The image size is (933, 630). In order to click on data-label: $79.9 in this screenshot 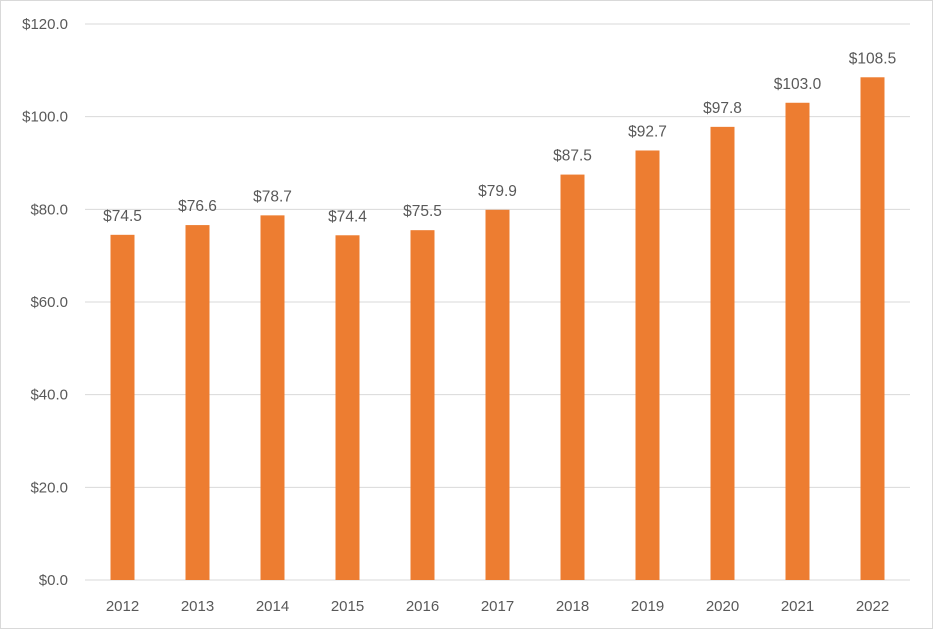, I will do `click(497, 191)`.